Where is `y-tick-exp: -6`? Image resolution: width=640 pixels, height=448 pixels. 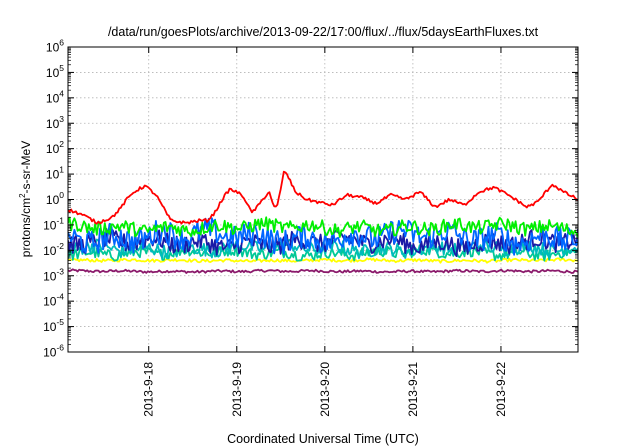
y-tick-exp: -6 is located at coordinates (60, 348).